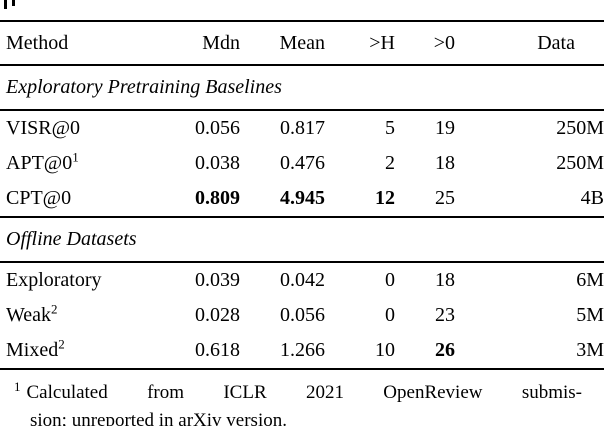  I want to click on section-header-row: Offline Datasets, so click(302, 239).